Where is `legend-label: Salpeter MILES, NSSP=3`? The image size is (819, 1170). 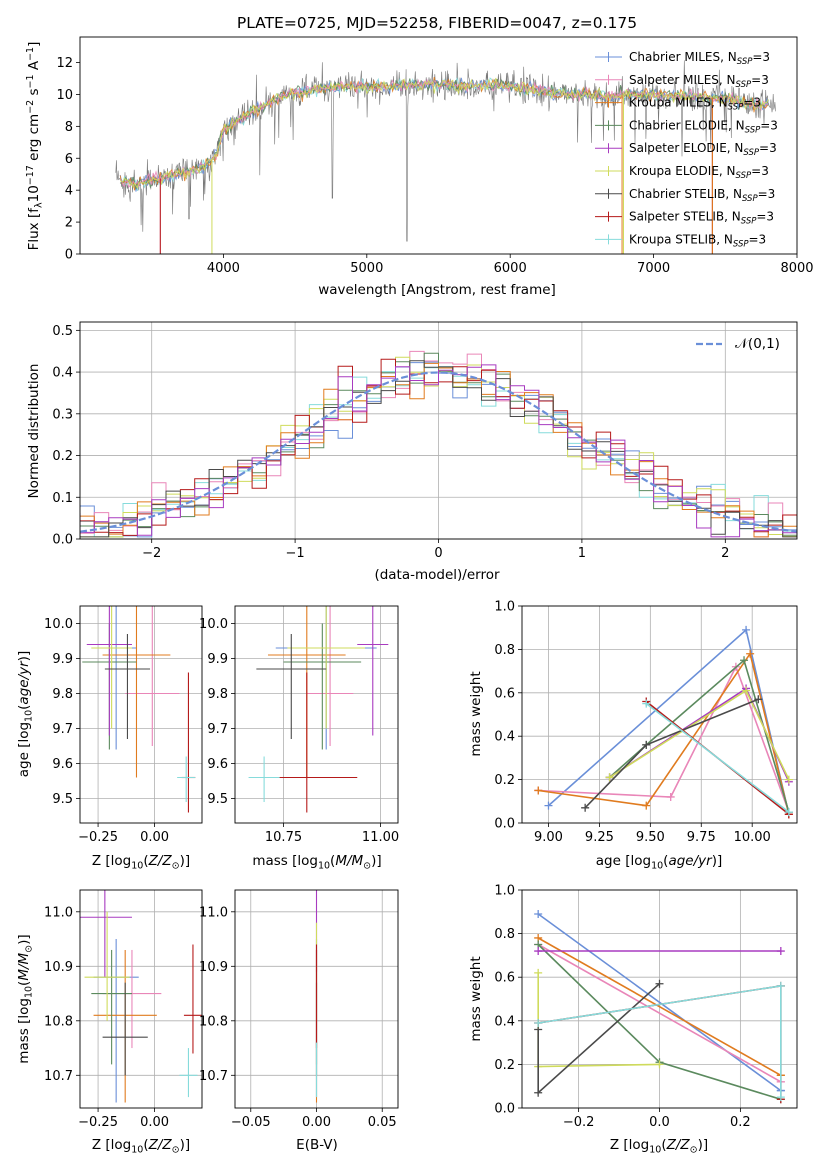 legend-label: Salpeter MILES, NSSP=3 is located at coordinates (699, 81).